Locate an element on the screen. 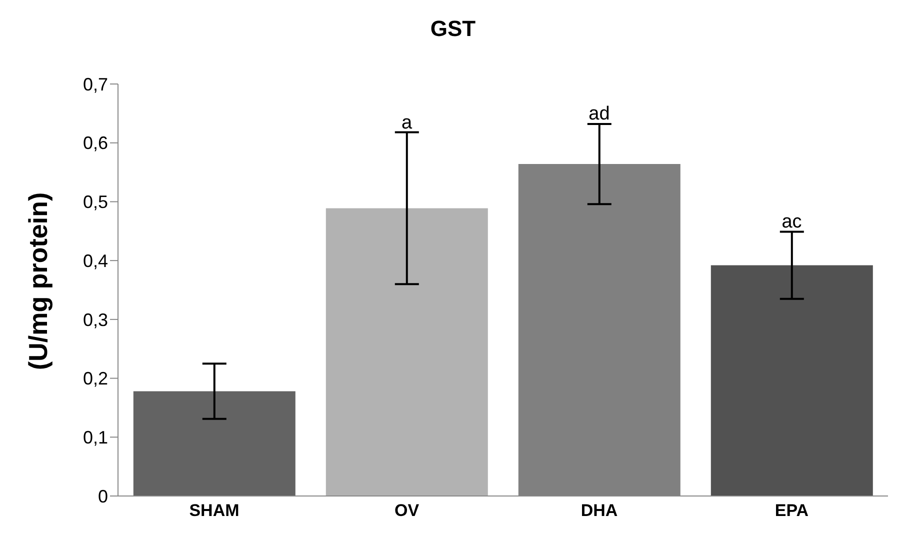 This screenshot has width=906, height=540. x-tick-label: OV is located at coordinates (407, 510).